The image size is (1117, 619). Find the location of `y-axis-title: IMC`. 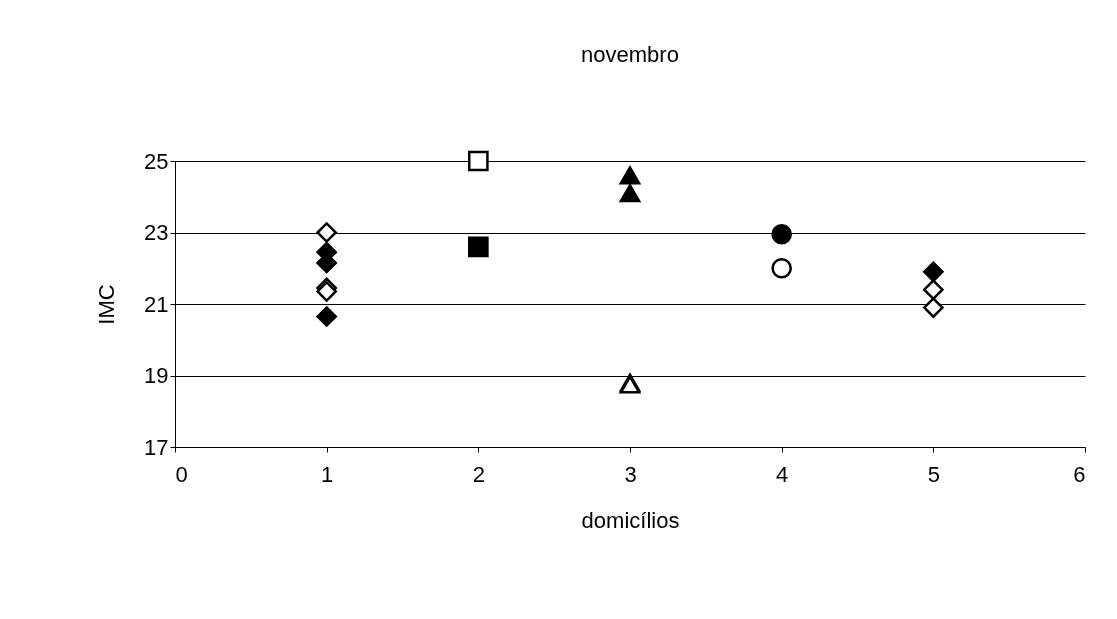

y-axis-title: IMC is located at coordinates (107, 304).